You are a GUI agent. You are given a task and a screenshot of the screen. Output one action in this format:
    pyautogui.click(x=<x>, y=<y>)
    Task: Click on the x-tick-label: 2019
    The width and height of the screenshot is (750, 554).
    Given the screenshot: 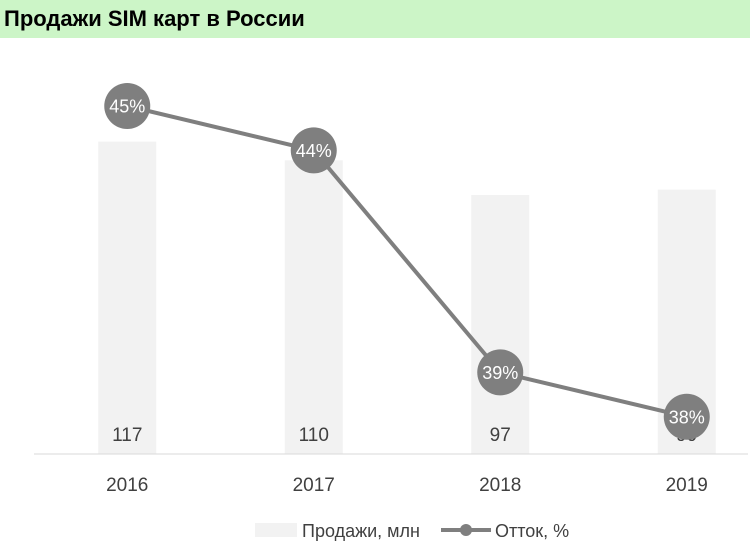 What is the action you would take?
    pyautogui.click(x=687, y=485)
    